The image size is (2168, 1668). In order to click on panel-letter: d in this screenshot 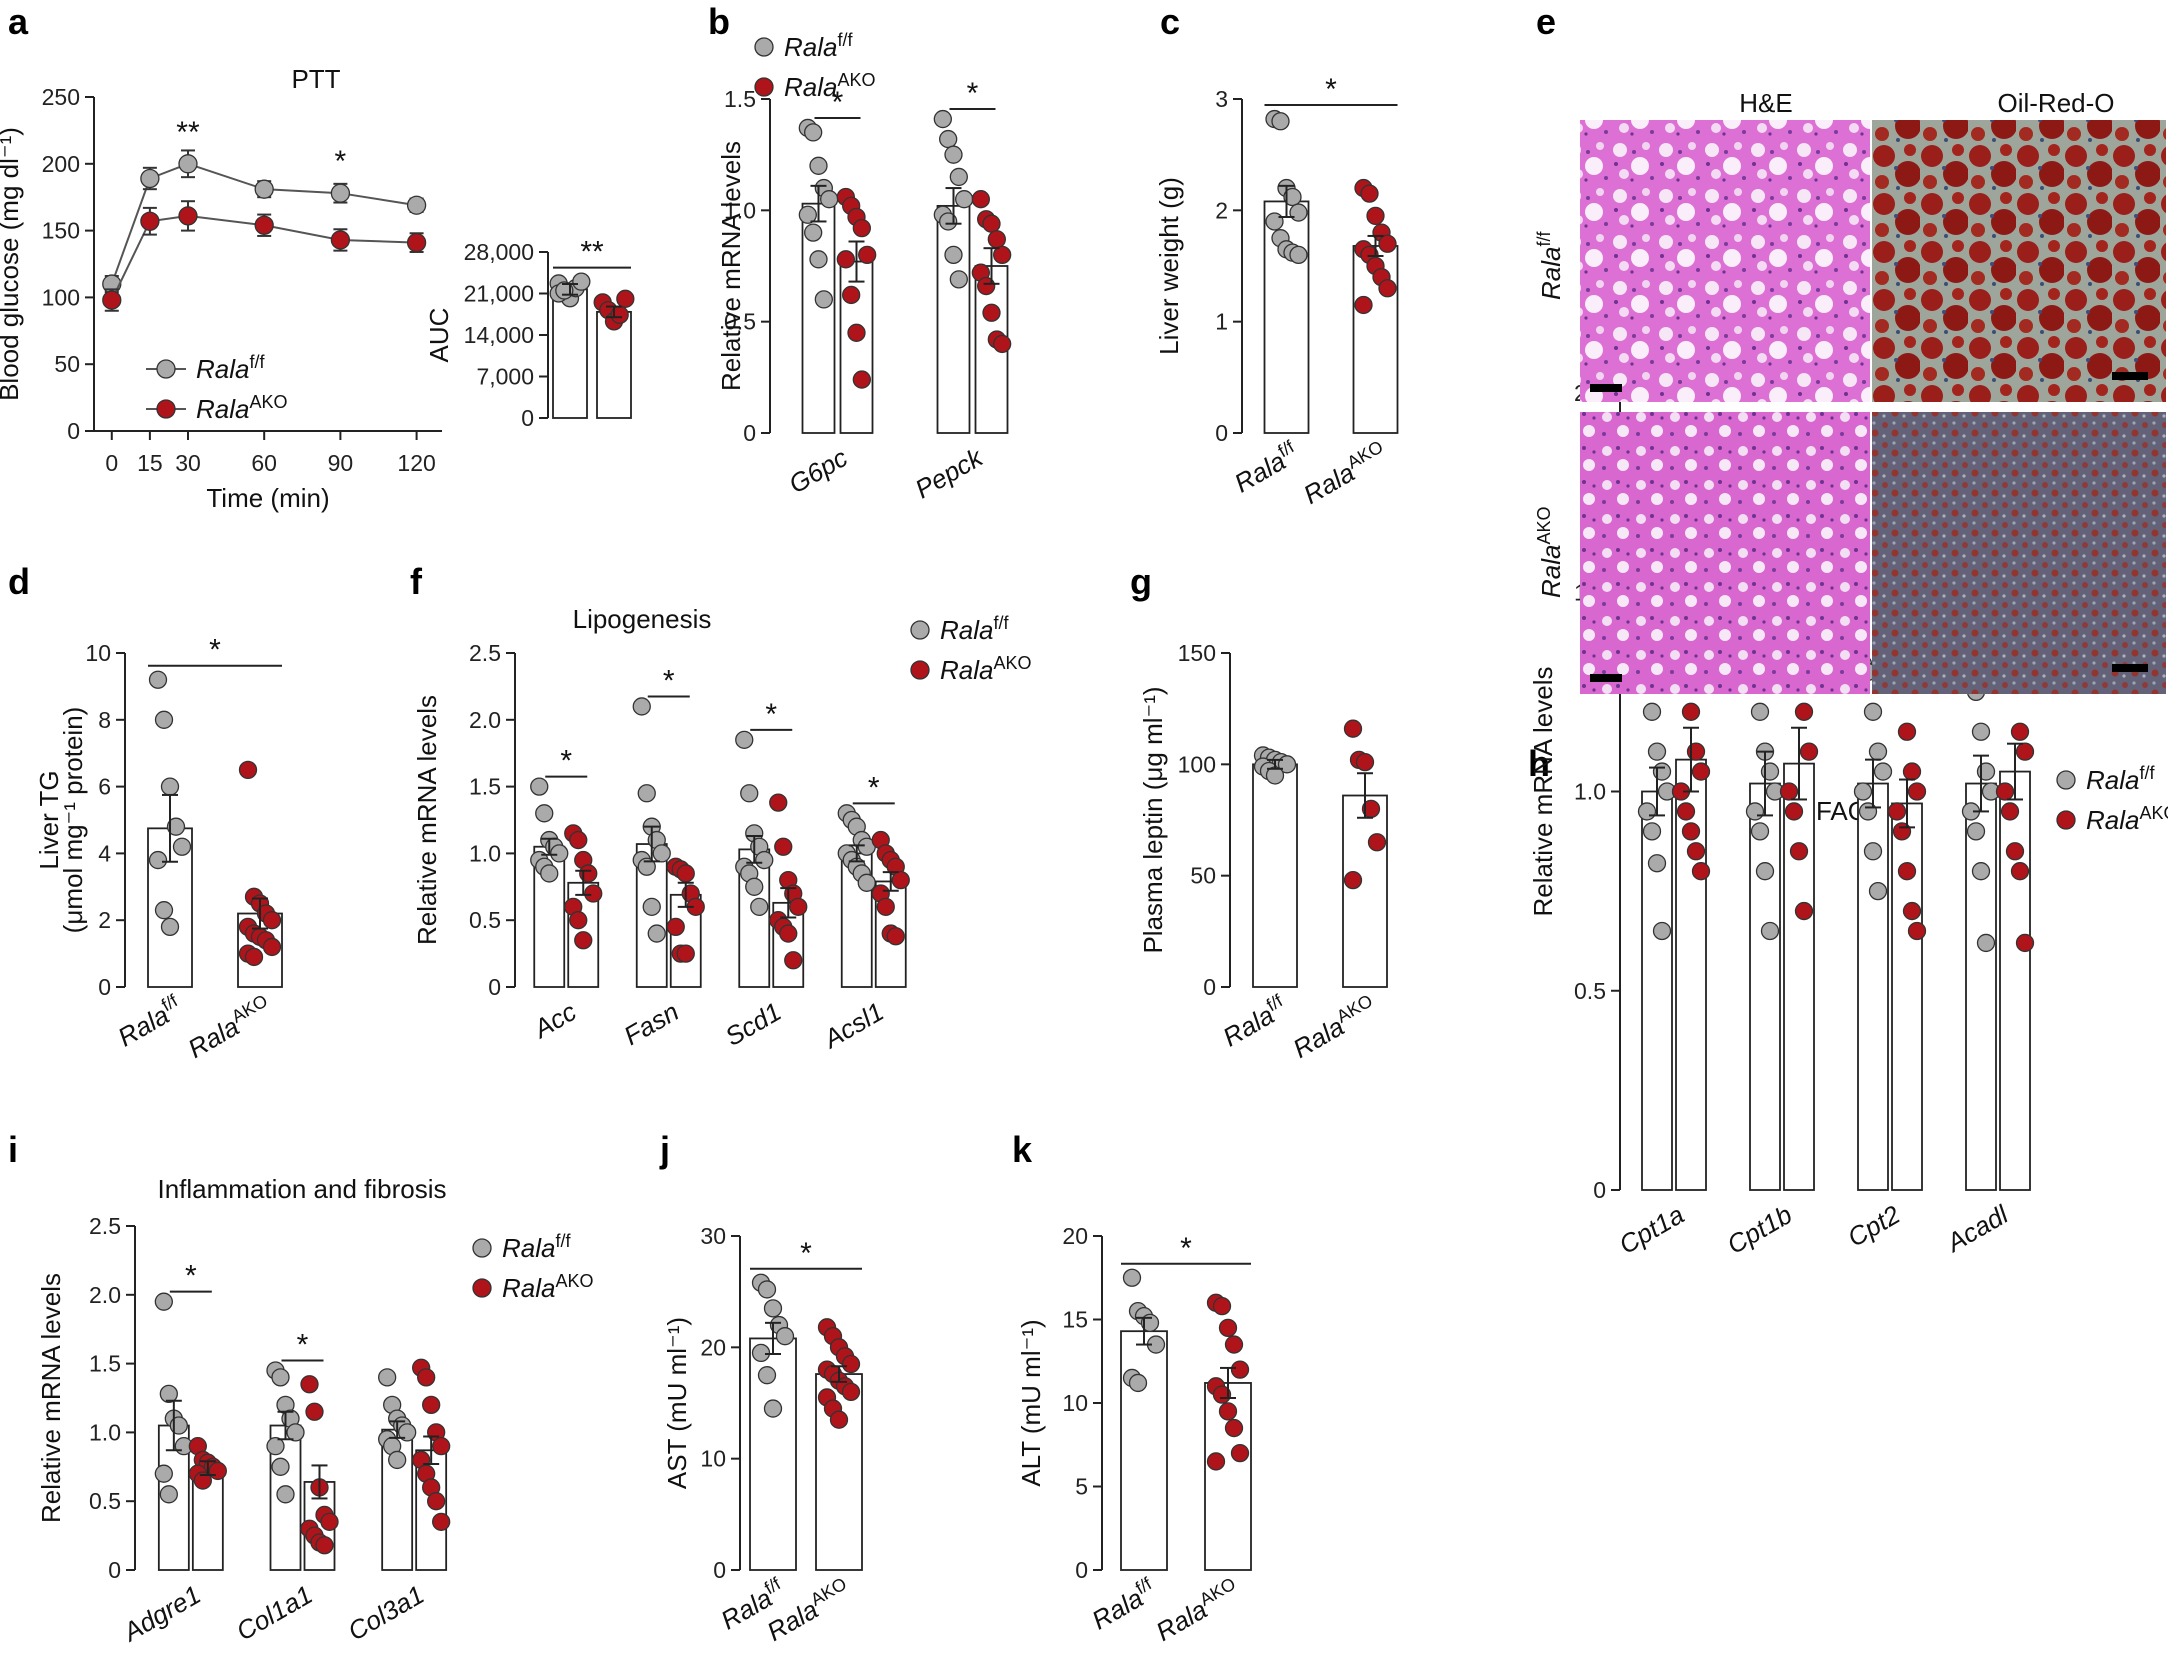, I will do `click(19, 581)`.